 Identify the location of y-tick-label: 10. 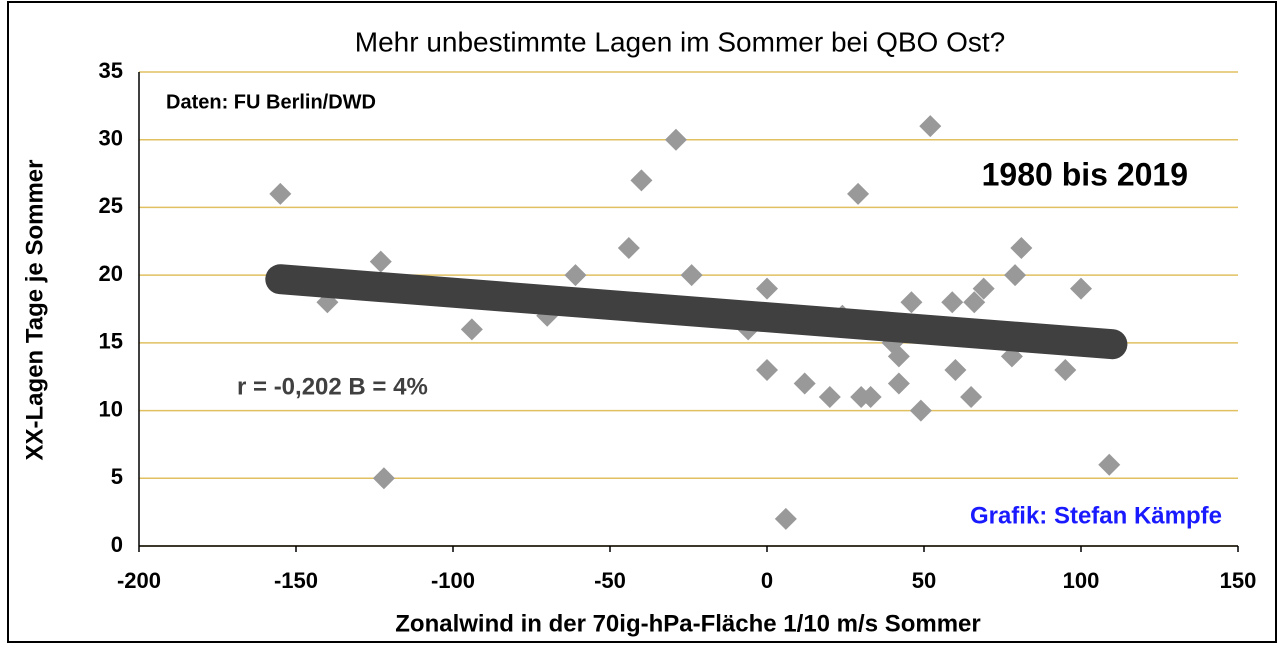
(111, 408).